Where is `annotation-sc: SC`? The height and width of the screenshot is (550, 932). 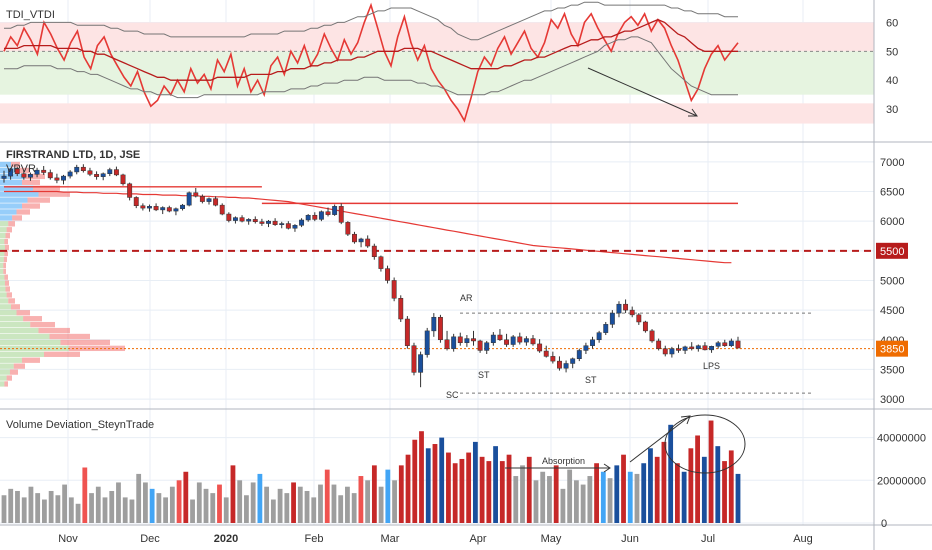 annotation-sc: SC is located at coordinates (452, 395).